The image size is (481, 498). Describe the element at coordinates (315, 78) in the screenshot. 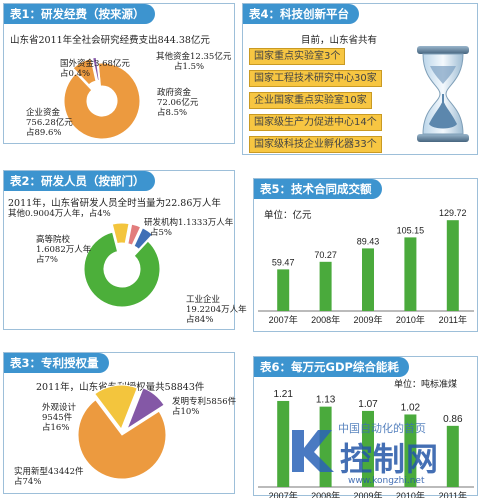

I see `platform-item: 国家工程技术研究中心30家` at that location.